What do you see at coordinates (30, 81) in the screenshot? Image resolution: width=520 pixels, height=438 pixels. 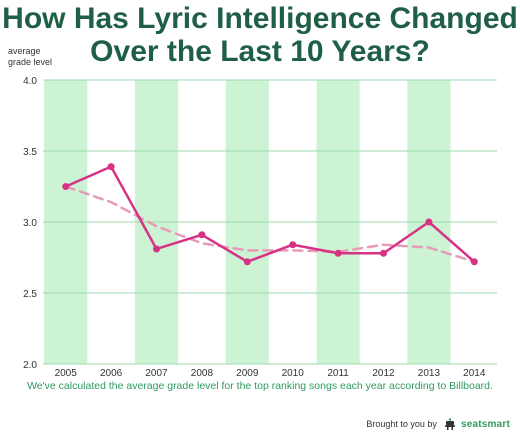 I see `y-tick-label: 4.0` at bounding box center [30, 81].